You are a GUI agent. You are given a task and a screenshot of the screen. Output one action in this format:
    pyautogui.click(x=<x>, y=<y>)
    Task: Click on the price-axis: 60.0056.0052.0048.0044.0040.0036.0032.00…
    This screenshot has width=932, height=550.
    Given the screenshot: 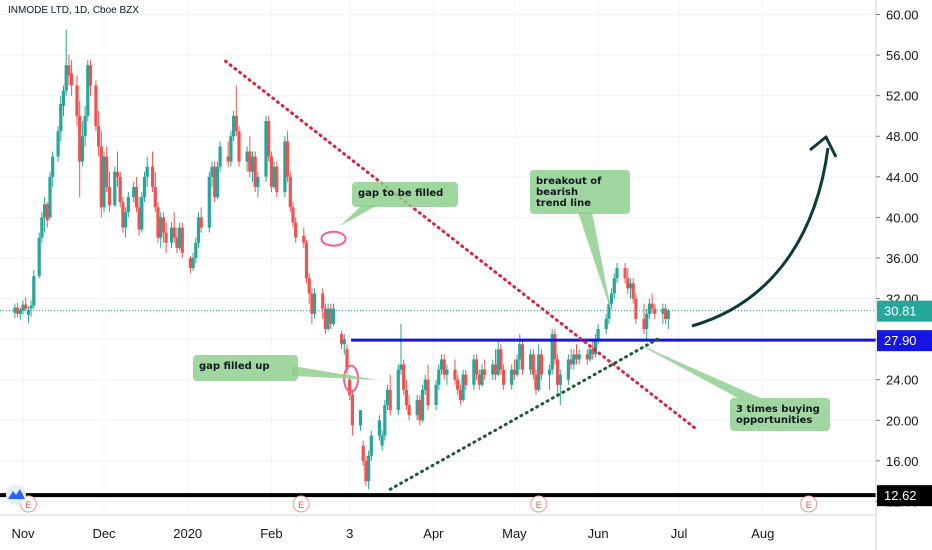 What is the action you would take?
    pyautogui.click(x=903, y=275)
    